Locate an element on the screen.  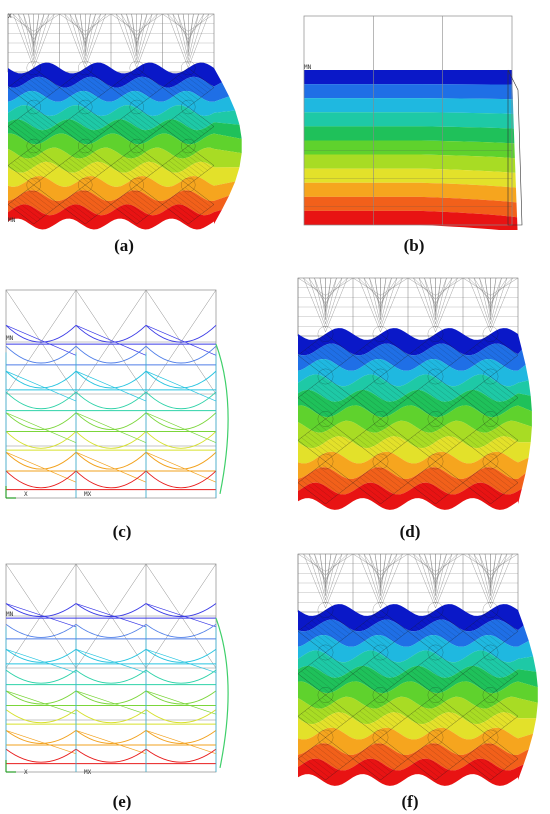
cell-outline is located at coordinates (490, 483).